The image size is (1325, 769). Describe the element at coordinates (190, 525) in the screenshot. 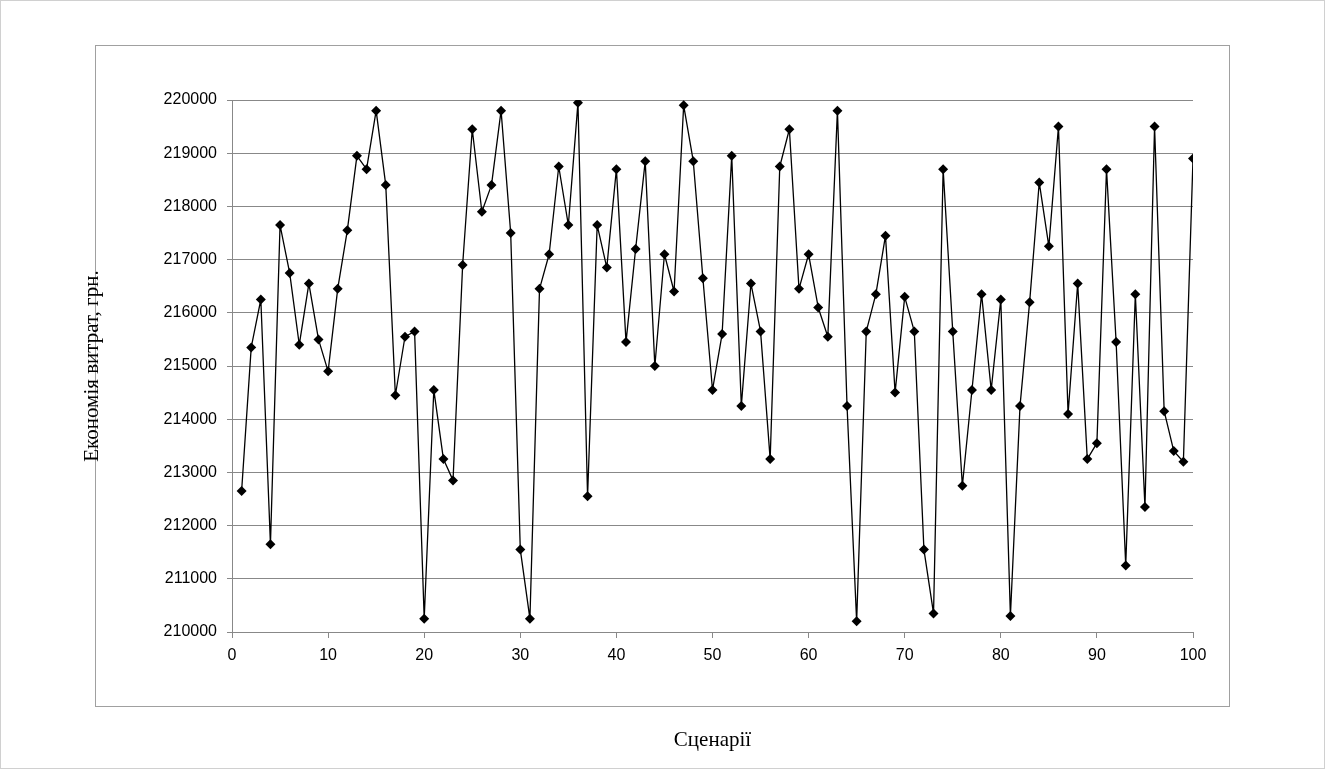

I see `y-tick-label: 212000` at that location.